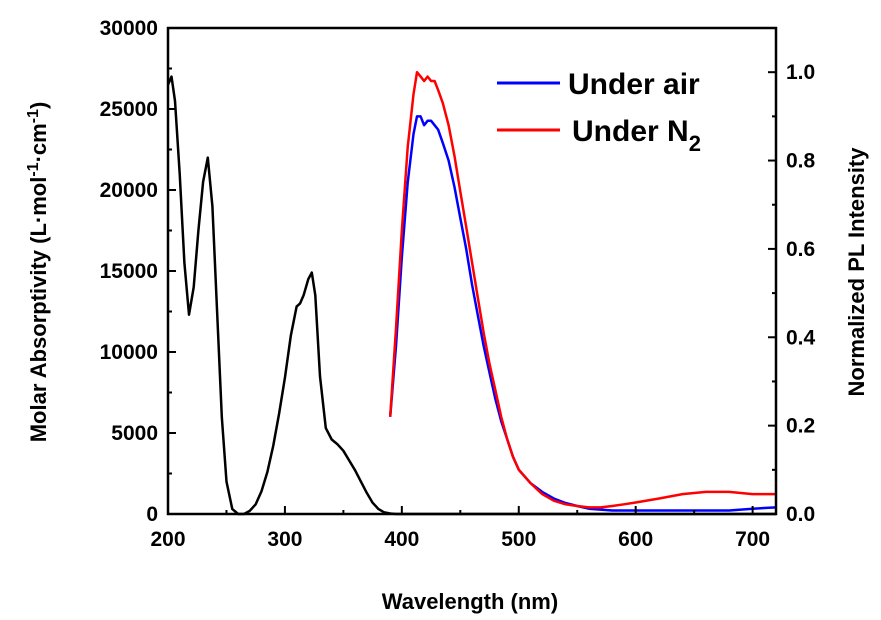  Describe the element at coordinates (129, 190) in the screenshot. I see `y-left-tick-label: 20000` at that location.